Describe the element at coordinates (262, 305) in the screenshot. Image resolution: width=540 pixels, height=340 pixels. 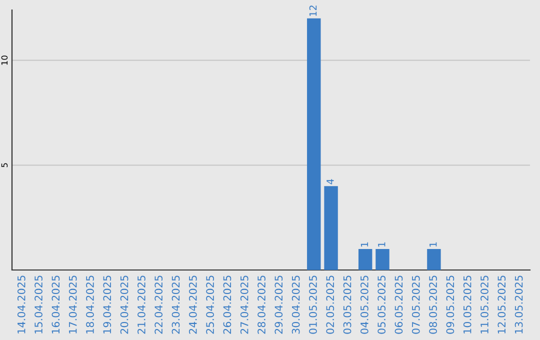
I see `x-tick-label: 28.04.2025` at that location.